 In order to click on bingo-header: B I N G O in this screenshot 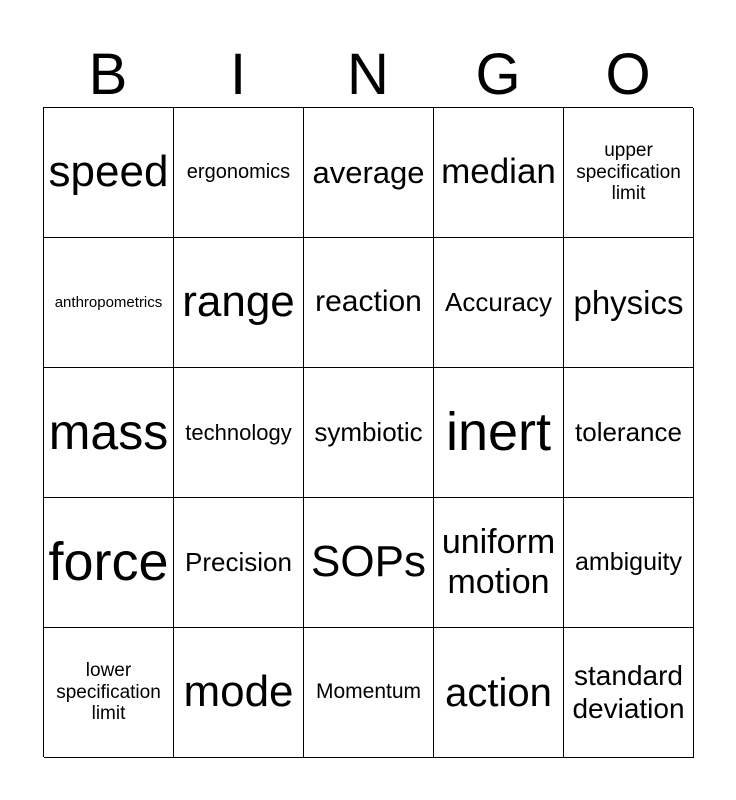, I will do `click(368, 75)`.